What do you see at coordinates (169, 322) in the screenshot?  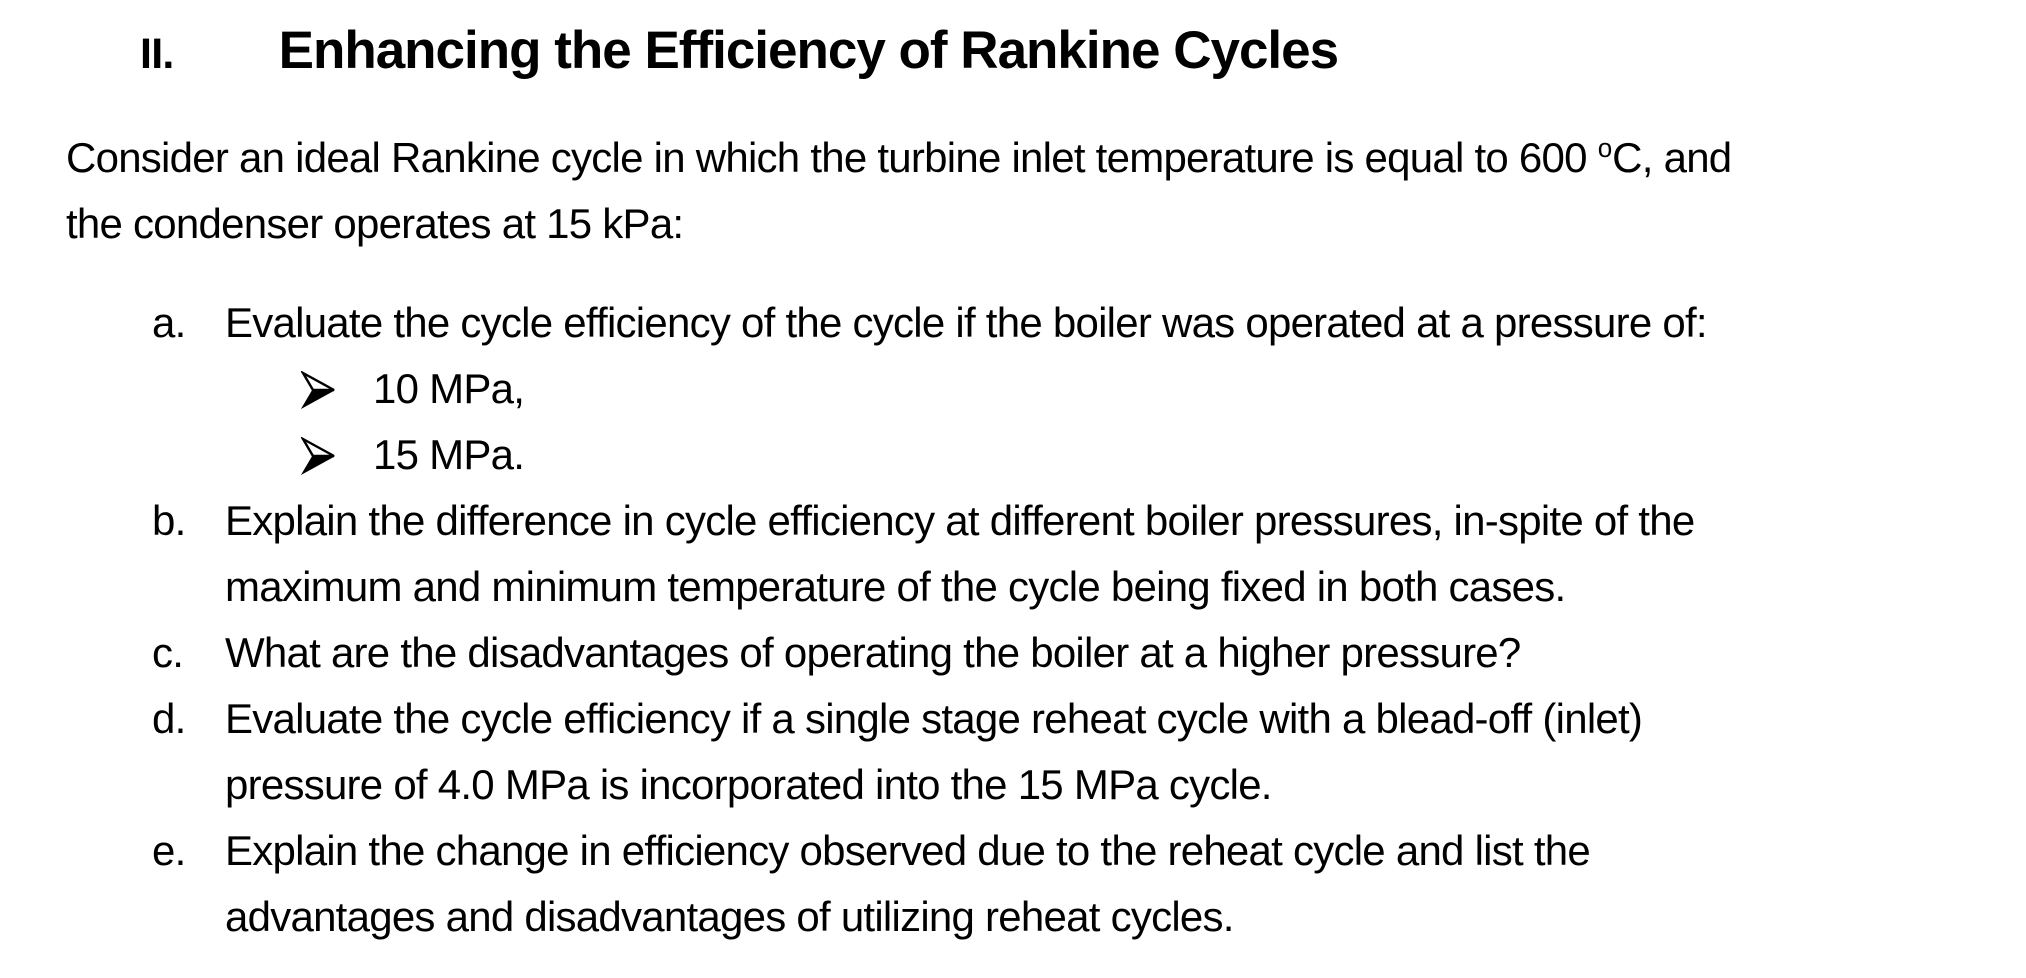 I see `list-marker-a: a.` at bounding box center [169, 322].